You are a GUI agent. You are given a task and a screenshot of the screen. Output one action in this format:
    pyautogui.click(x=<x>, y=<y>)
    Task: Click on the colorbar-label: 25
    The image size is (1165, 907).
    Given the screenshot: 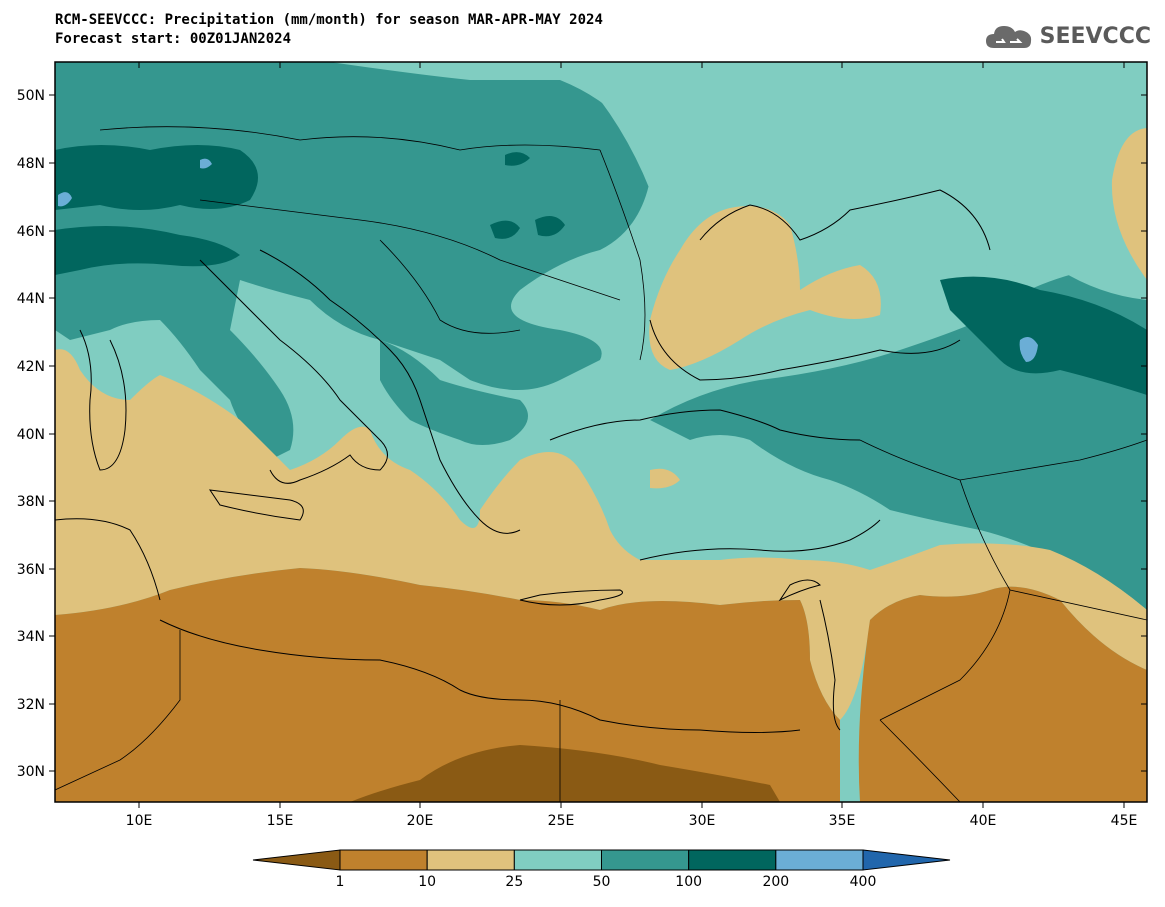 What is the action you would take?
    pyautogui.click(x=514, y=882)
    